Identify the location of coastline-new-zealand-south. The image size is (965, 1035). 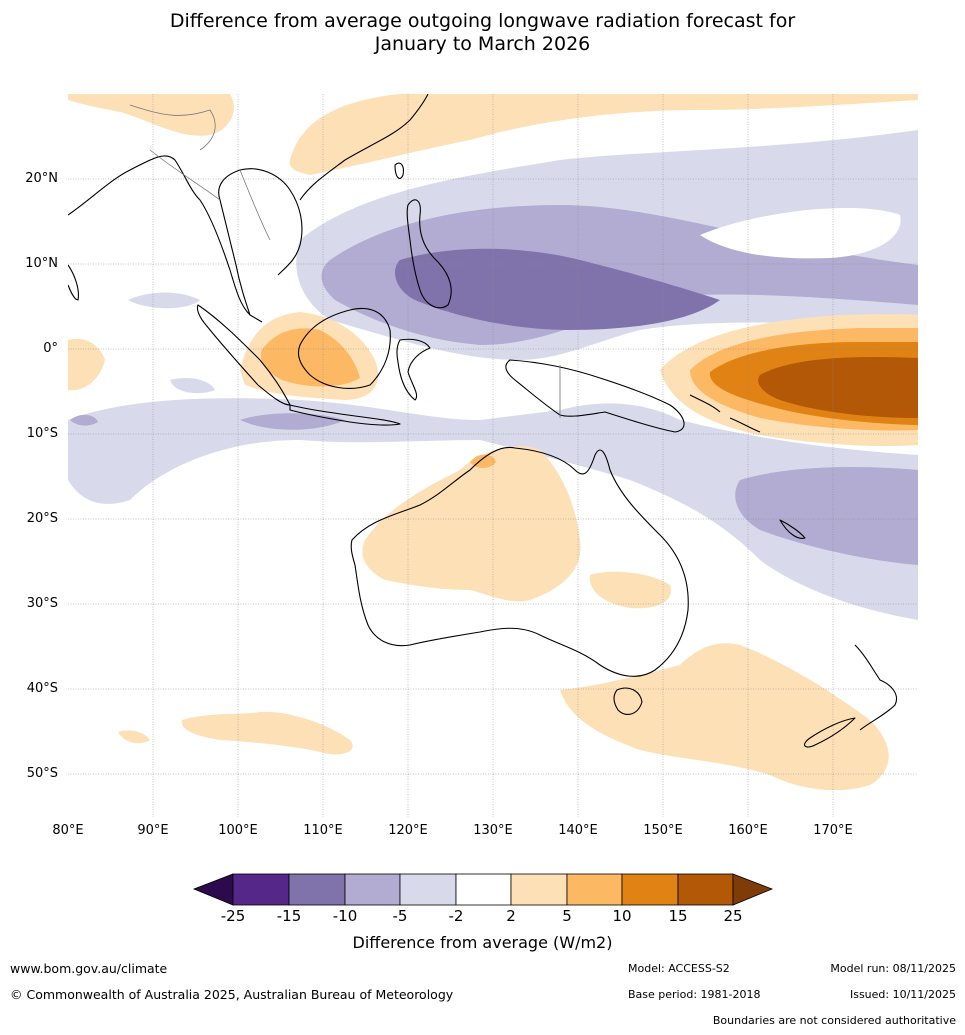
(830, 732).